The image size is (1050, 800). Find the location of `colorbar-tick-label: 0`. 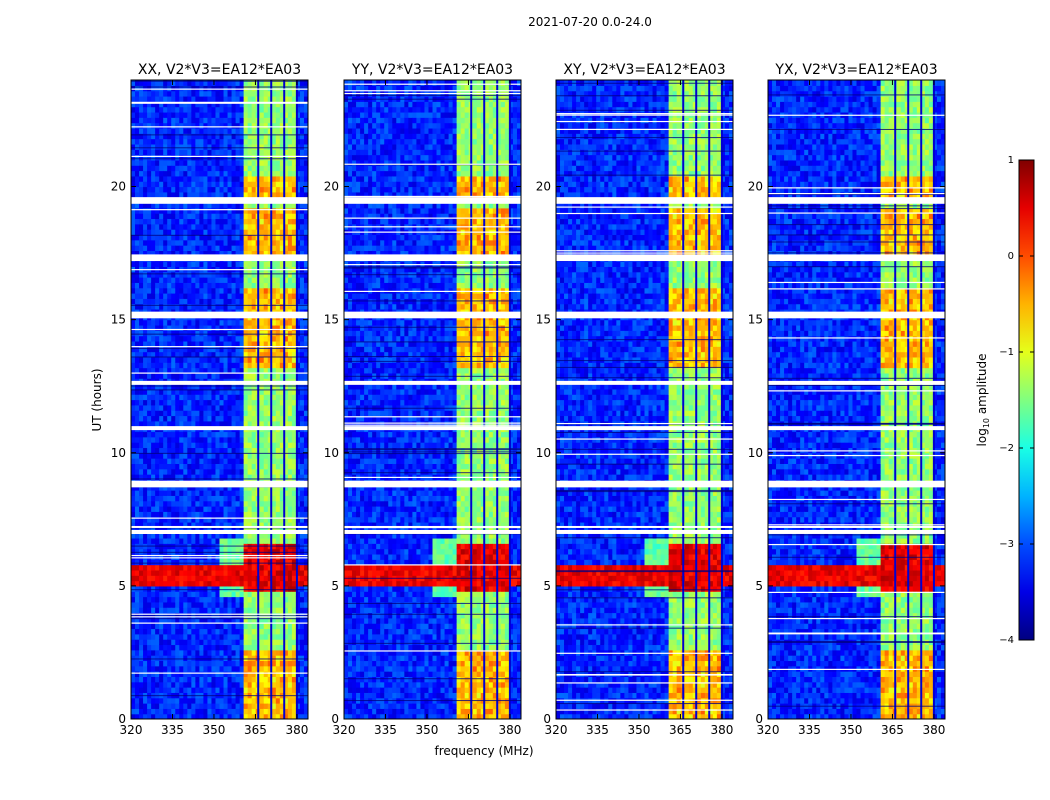

colorbar-tick-label: 0 is located at coordinates (1011, 256).